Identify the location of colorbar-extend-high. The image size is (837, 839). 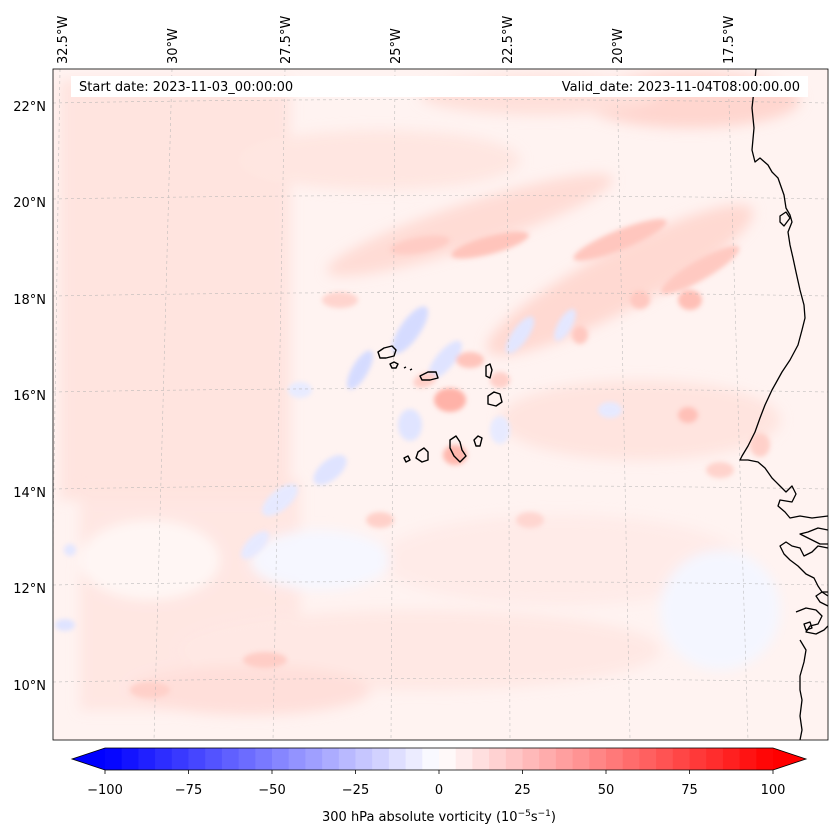
(789, 759).